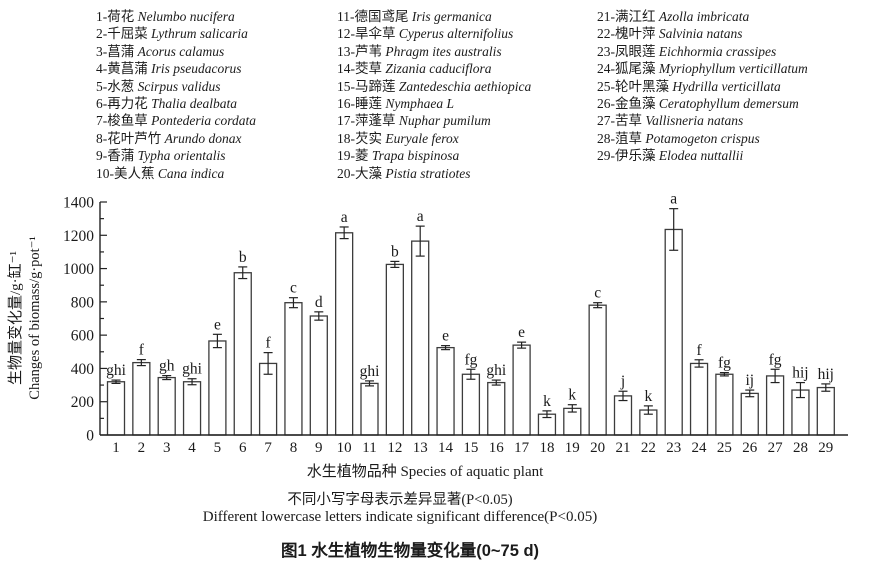  I want to click on legend-item-name-cn: 9-香蒲, so click(117, 156).